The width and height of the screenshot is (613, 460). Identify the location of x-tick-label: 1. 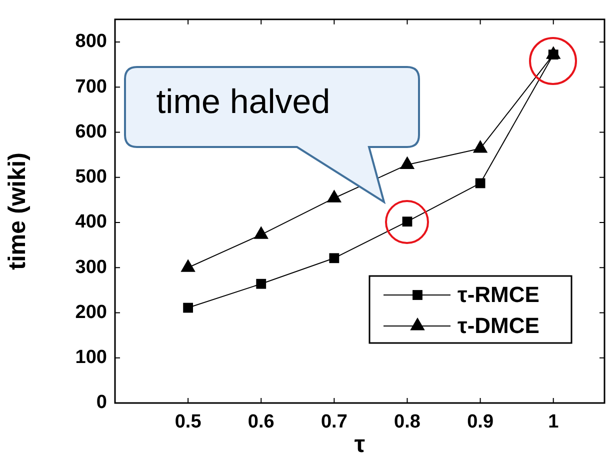
(554, 422).